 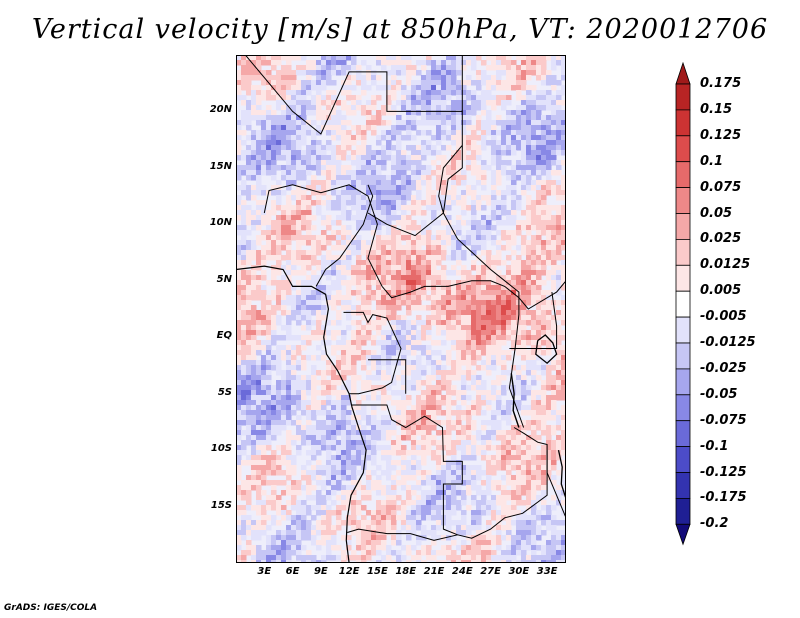 What do you see at coordinates (344, 235) in the screenshot?
I see `border-cameroon` at bounding box center [344, 235].